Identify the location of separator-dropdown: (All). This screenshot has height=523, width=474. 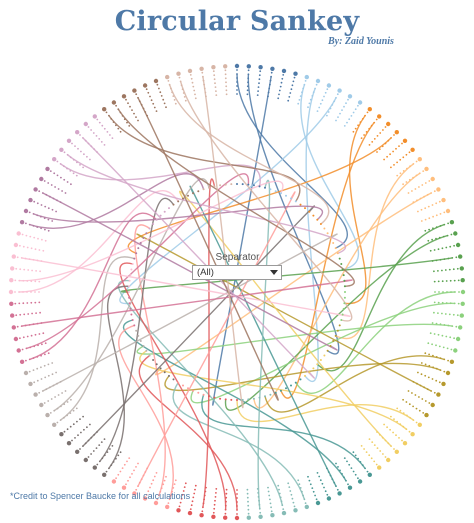
(237, 272).